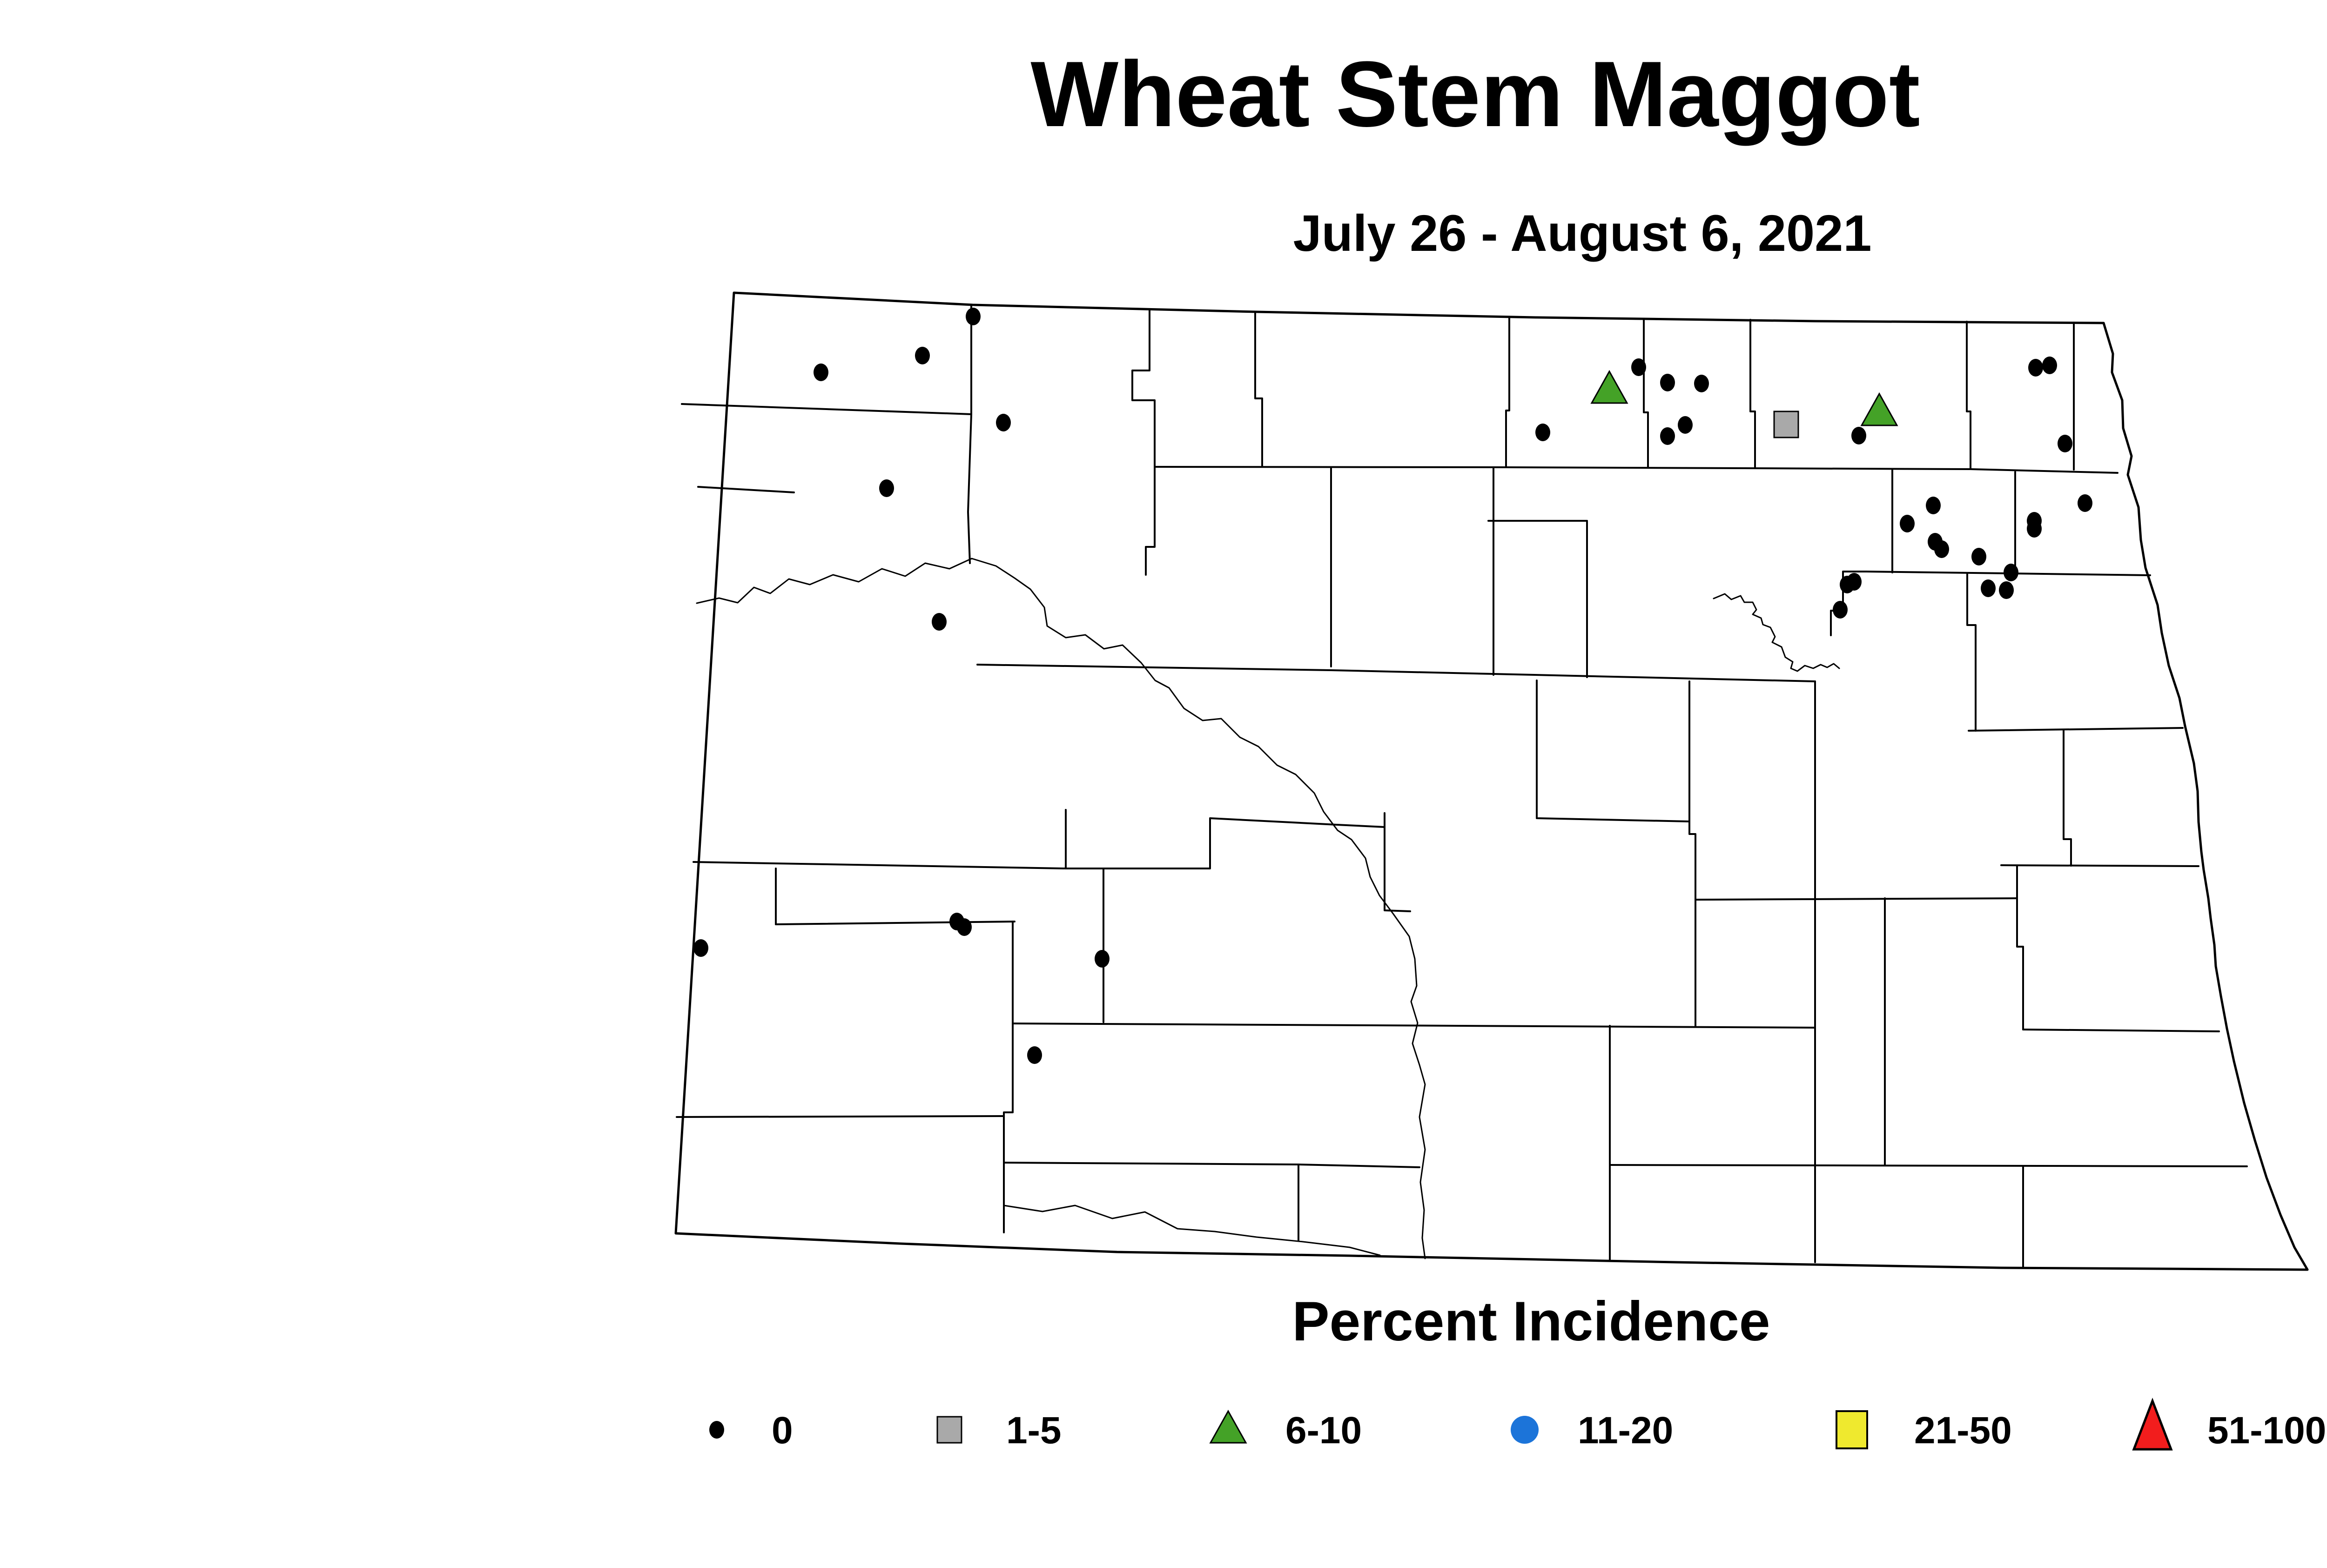 Image resolution: width=2327 pixels, height=1568 pixels. Describe the element at coordinates (1034, 1430) in the screenshot. I see `legend-label-1-5: 1-5` at that location.